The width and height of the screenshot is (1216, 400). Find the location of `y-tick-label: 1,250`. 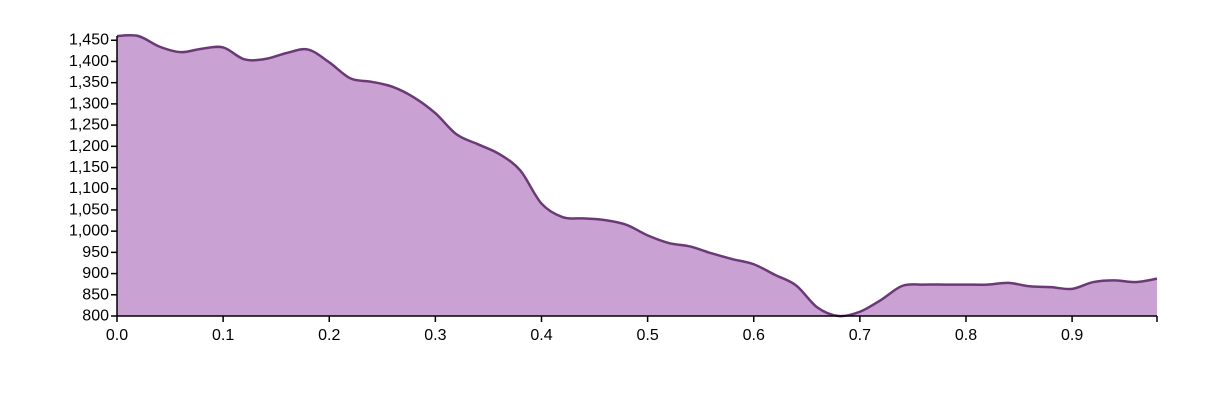

y-tick-label: 1,250 is located at coordinates (89, 125).